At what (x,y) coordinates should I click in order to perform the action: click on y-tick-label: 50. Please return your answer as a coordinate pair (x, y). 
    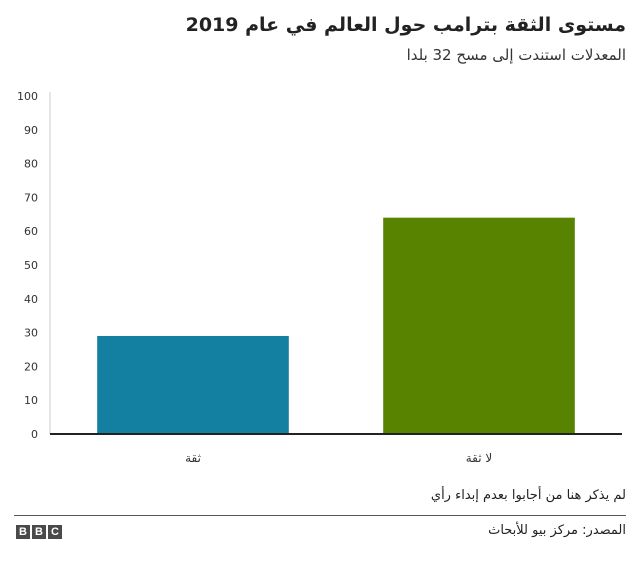
    Looking at the image, I should click on (31, 265).